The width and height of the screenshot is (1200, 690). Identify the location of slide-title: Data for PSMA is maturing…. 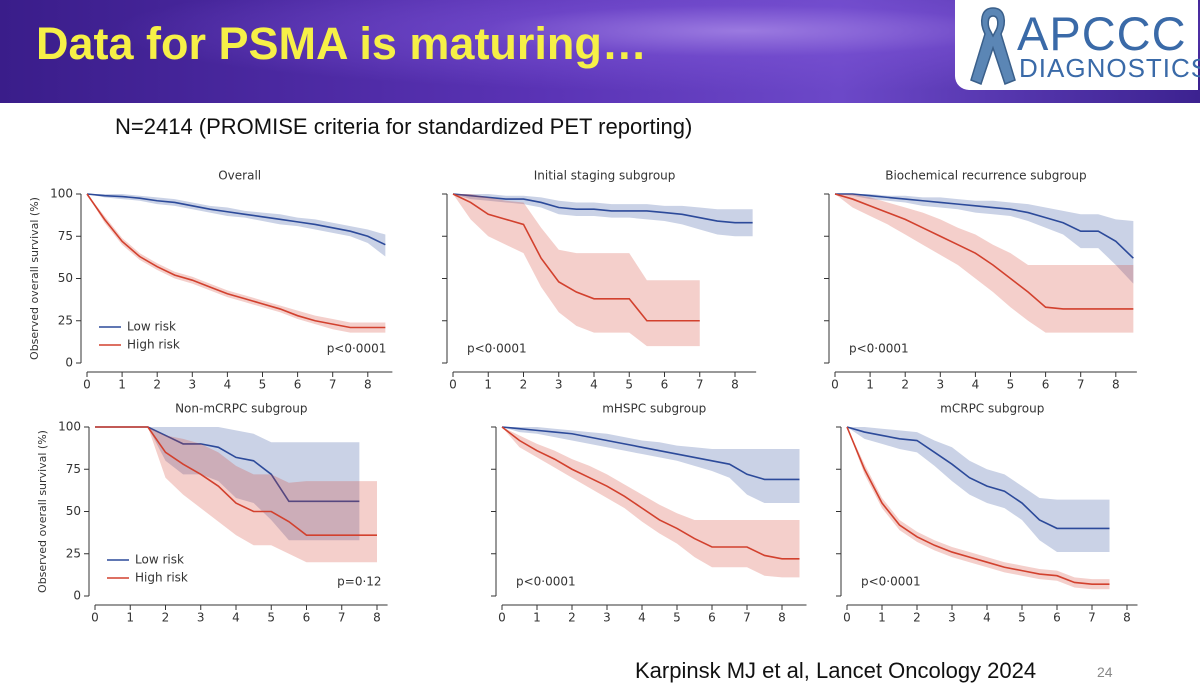
(341, 43).